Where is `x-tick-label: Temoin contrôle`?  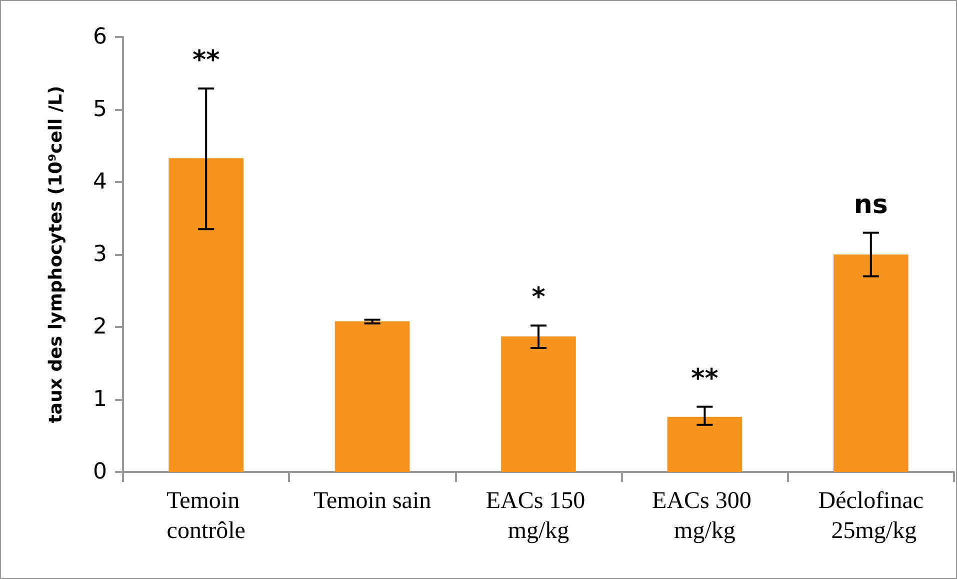
x-tick-label: Temoin contrôle is located at coordinates (206, 516).